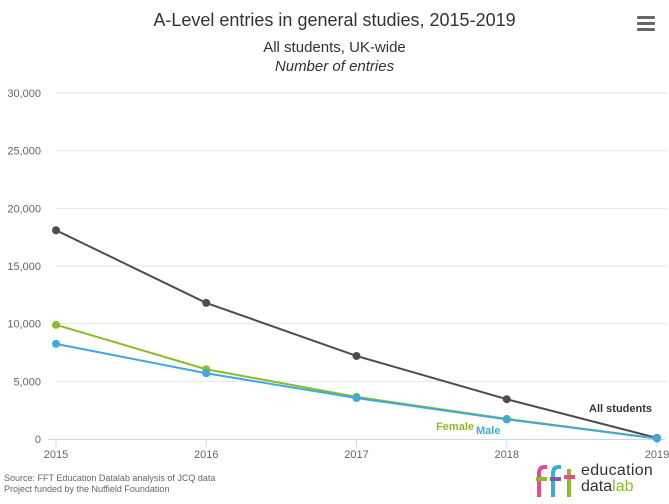 This screenshot has height=504, width=669. What do you see at coordinates (455, 427) in the screenshot?
I see `series-label-female: Female` at bounding box center [455, 427].